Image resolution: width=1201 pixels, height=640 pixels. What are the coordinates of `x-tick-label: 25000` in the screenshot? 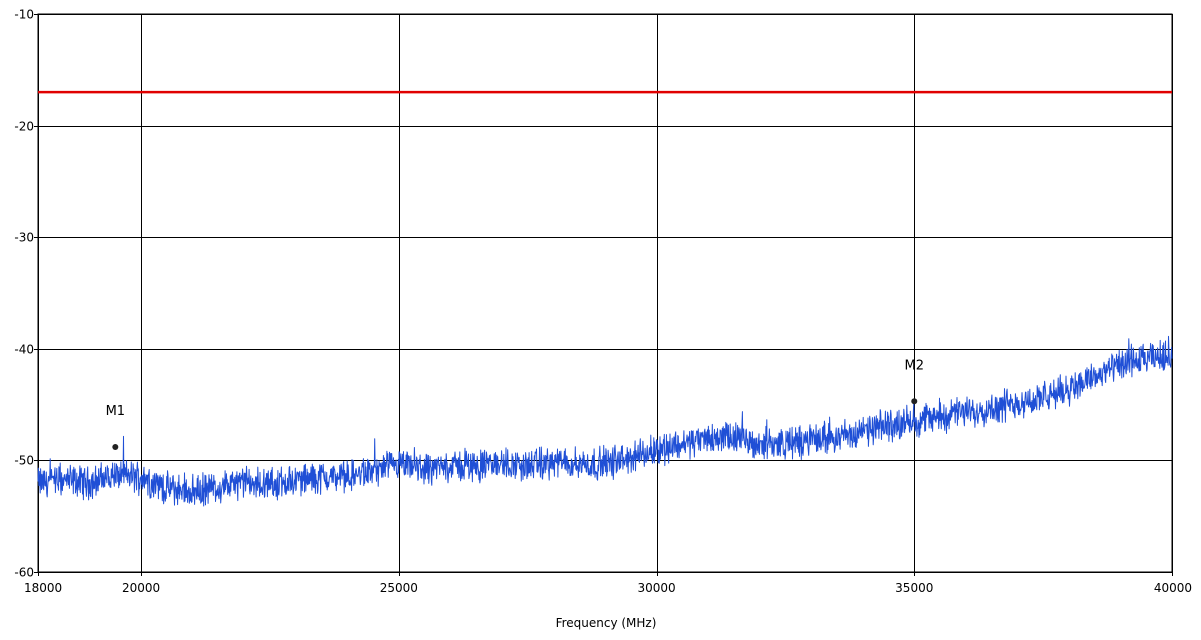 It's located at (399, 588).